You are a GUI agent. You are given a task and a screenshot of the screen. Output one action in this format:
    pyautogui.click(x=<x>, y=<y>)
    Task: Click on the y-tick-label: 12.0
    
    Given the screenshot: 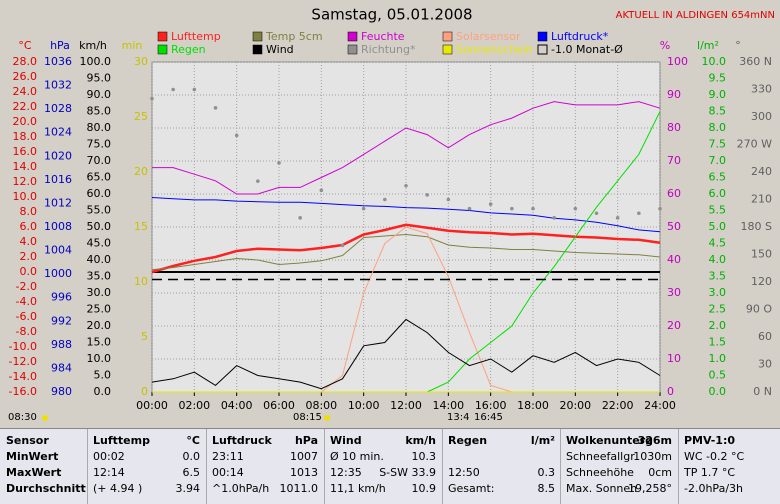 What is the action you would take?
    pyautogui.click(x=25, y=181)
    